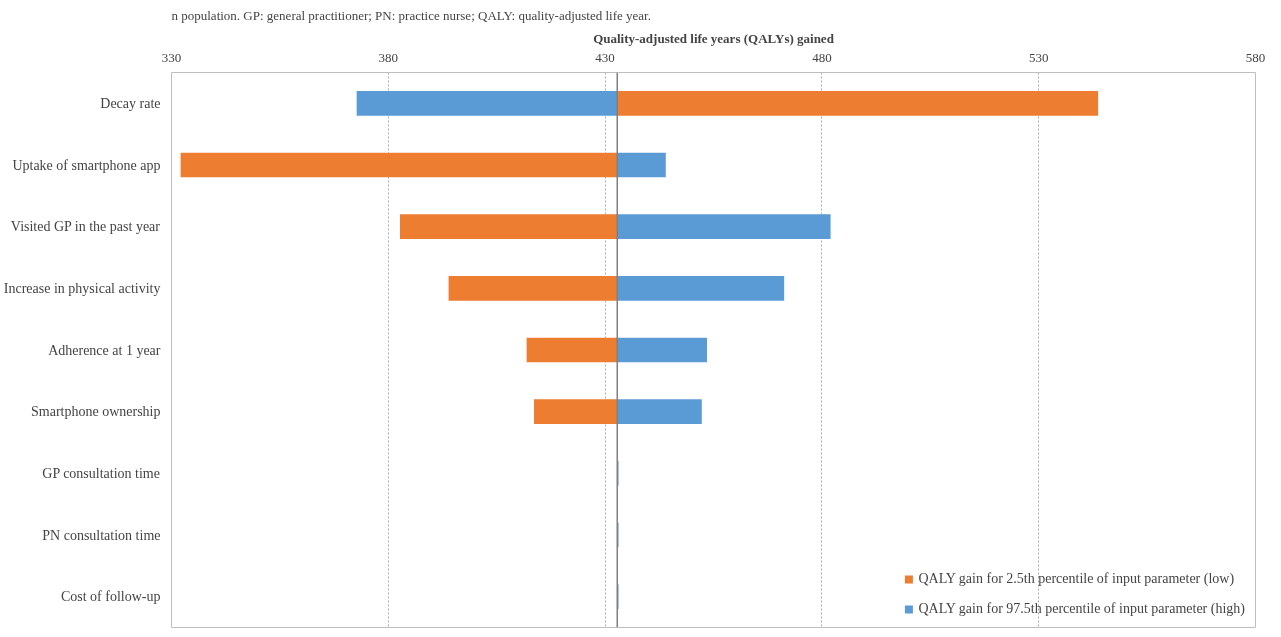  What do you see at coordinates (82, 288) in the screenshot?
I see `y-tick-label: Increase in physical activity` at bounding box center [82, 288].